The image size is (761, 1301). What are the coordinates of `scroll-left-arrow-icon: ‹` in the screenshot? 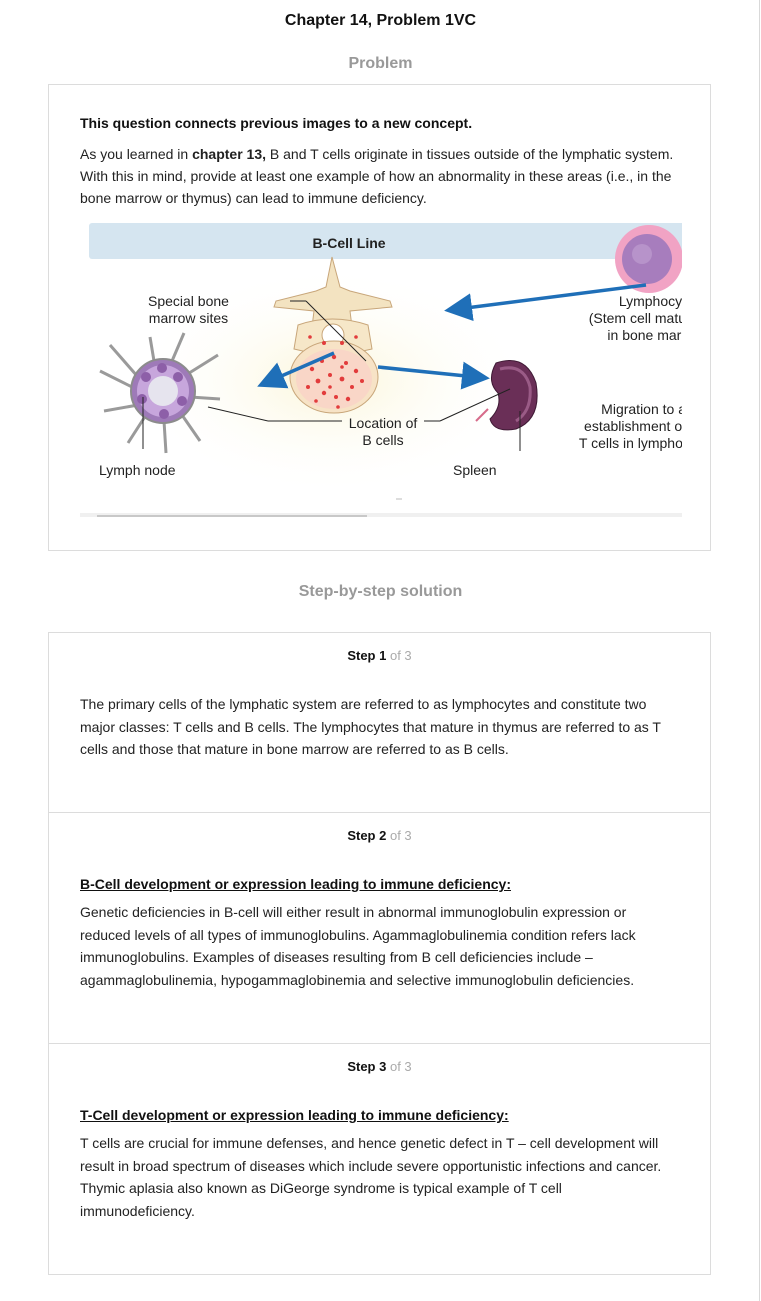 It's located at (88, 515).